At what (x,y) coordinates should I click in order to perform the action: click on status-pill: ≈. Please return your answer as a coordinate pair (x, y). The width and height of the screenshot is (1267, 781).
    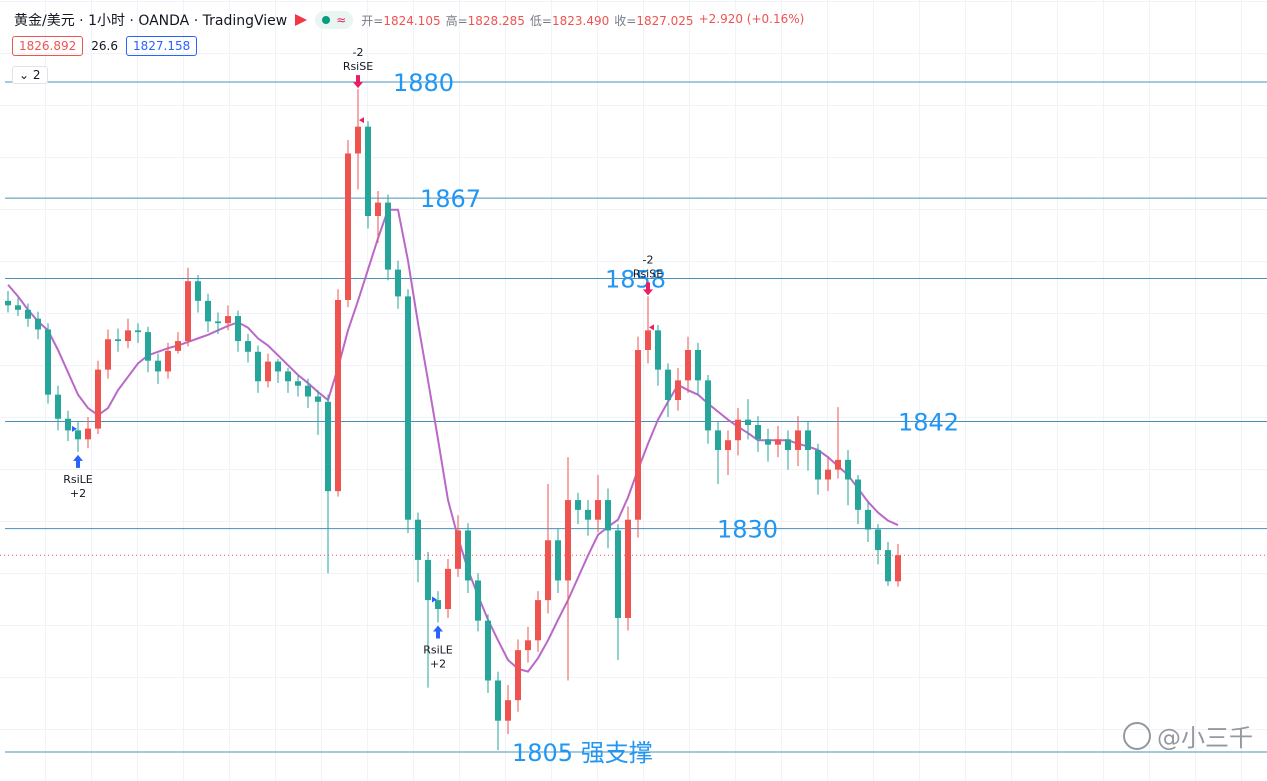
    Looking at the image, I should click on (334, 20).